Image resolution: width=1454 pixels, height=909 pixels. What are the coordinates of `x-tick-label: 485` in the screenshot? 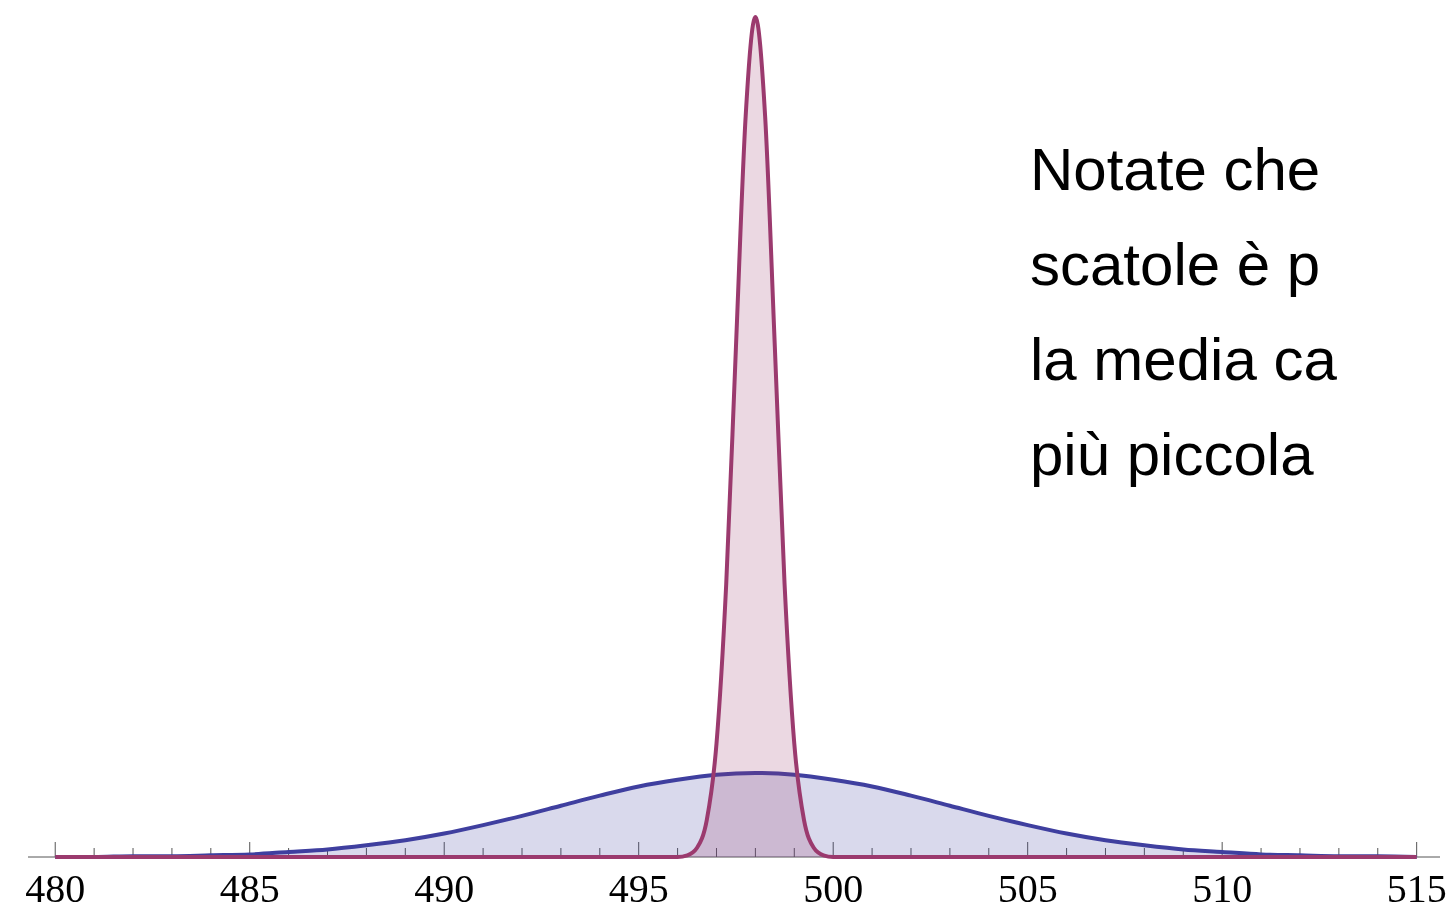 It's located at (249, 887).